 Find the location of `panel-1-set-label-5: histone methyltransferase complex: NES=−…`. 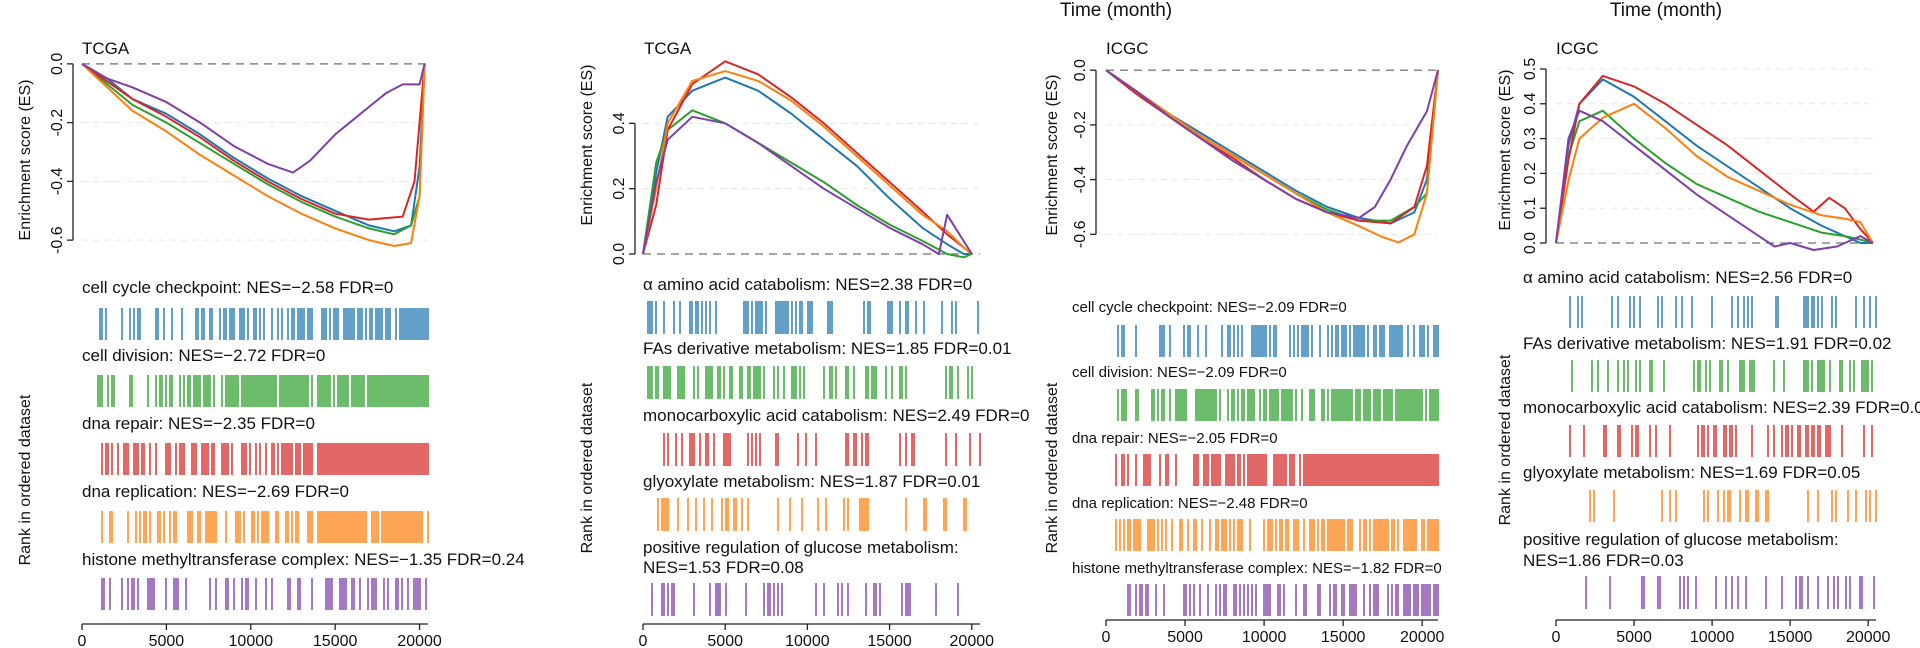

panel-1-set-label-5: histone methyltransferase complex: NES=−… is located at coordinates (303, 559).